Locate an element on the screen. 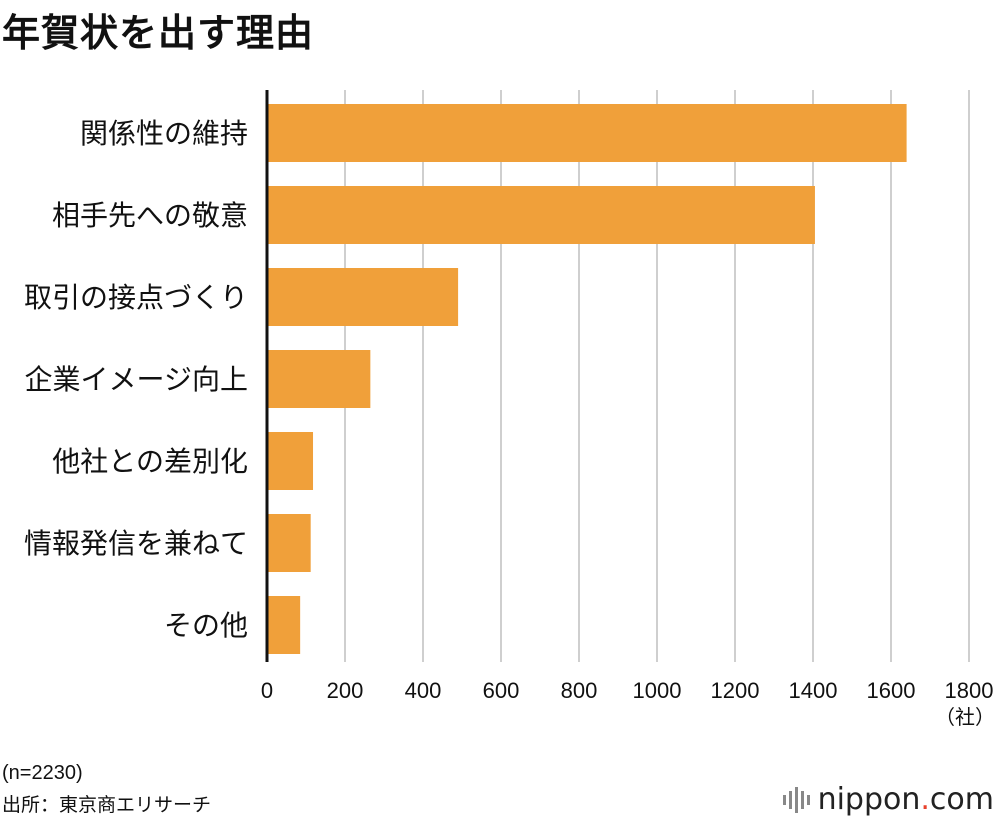 The width and height of the screenshot is (1000, 824). logo-tail-text: com is located at coordinates (961, 799).